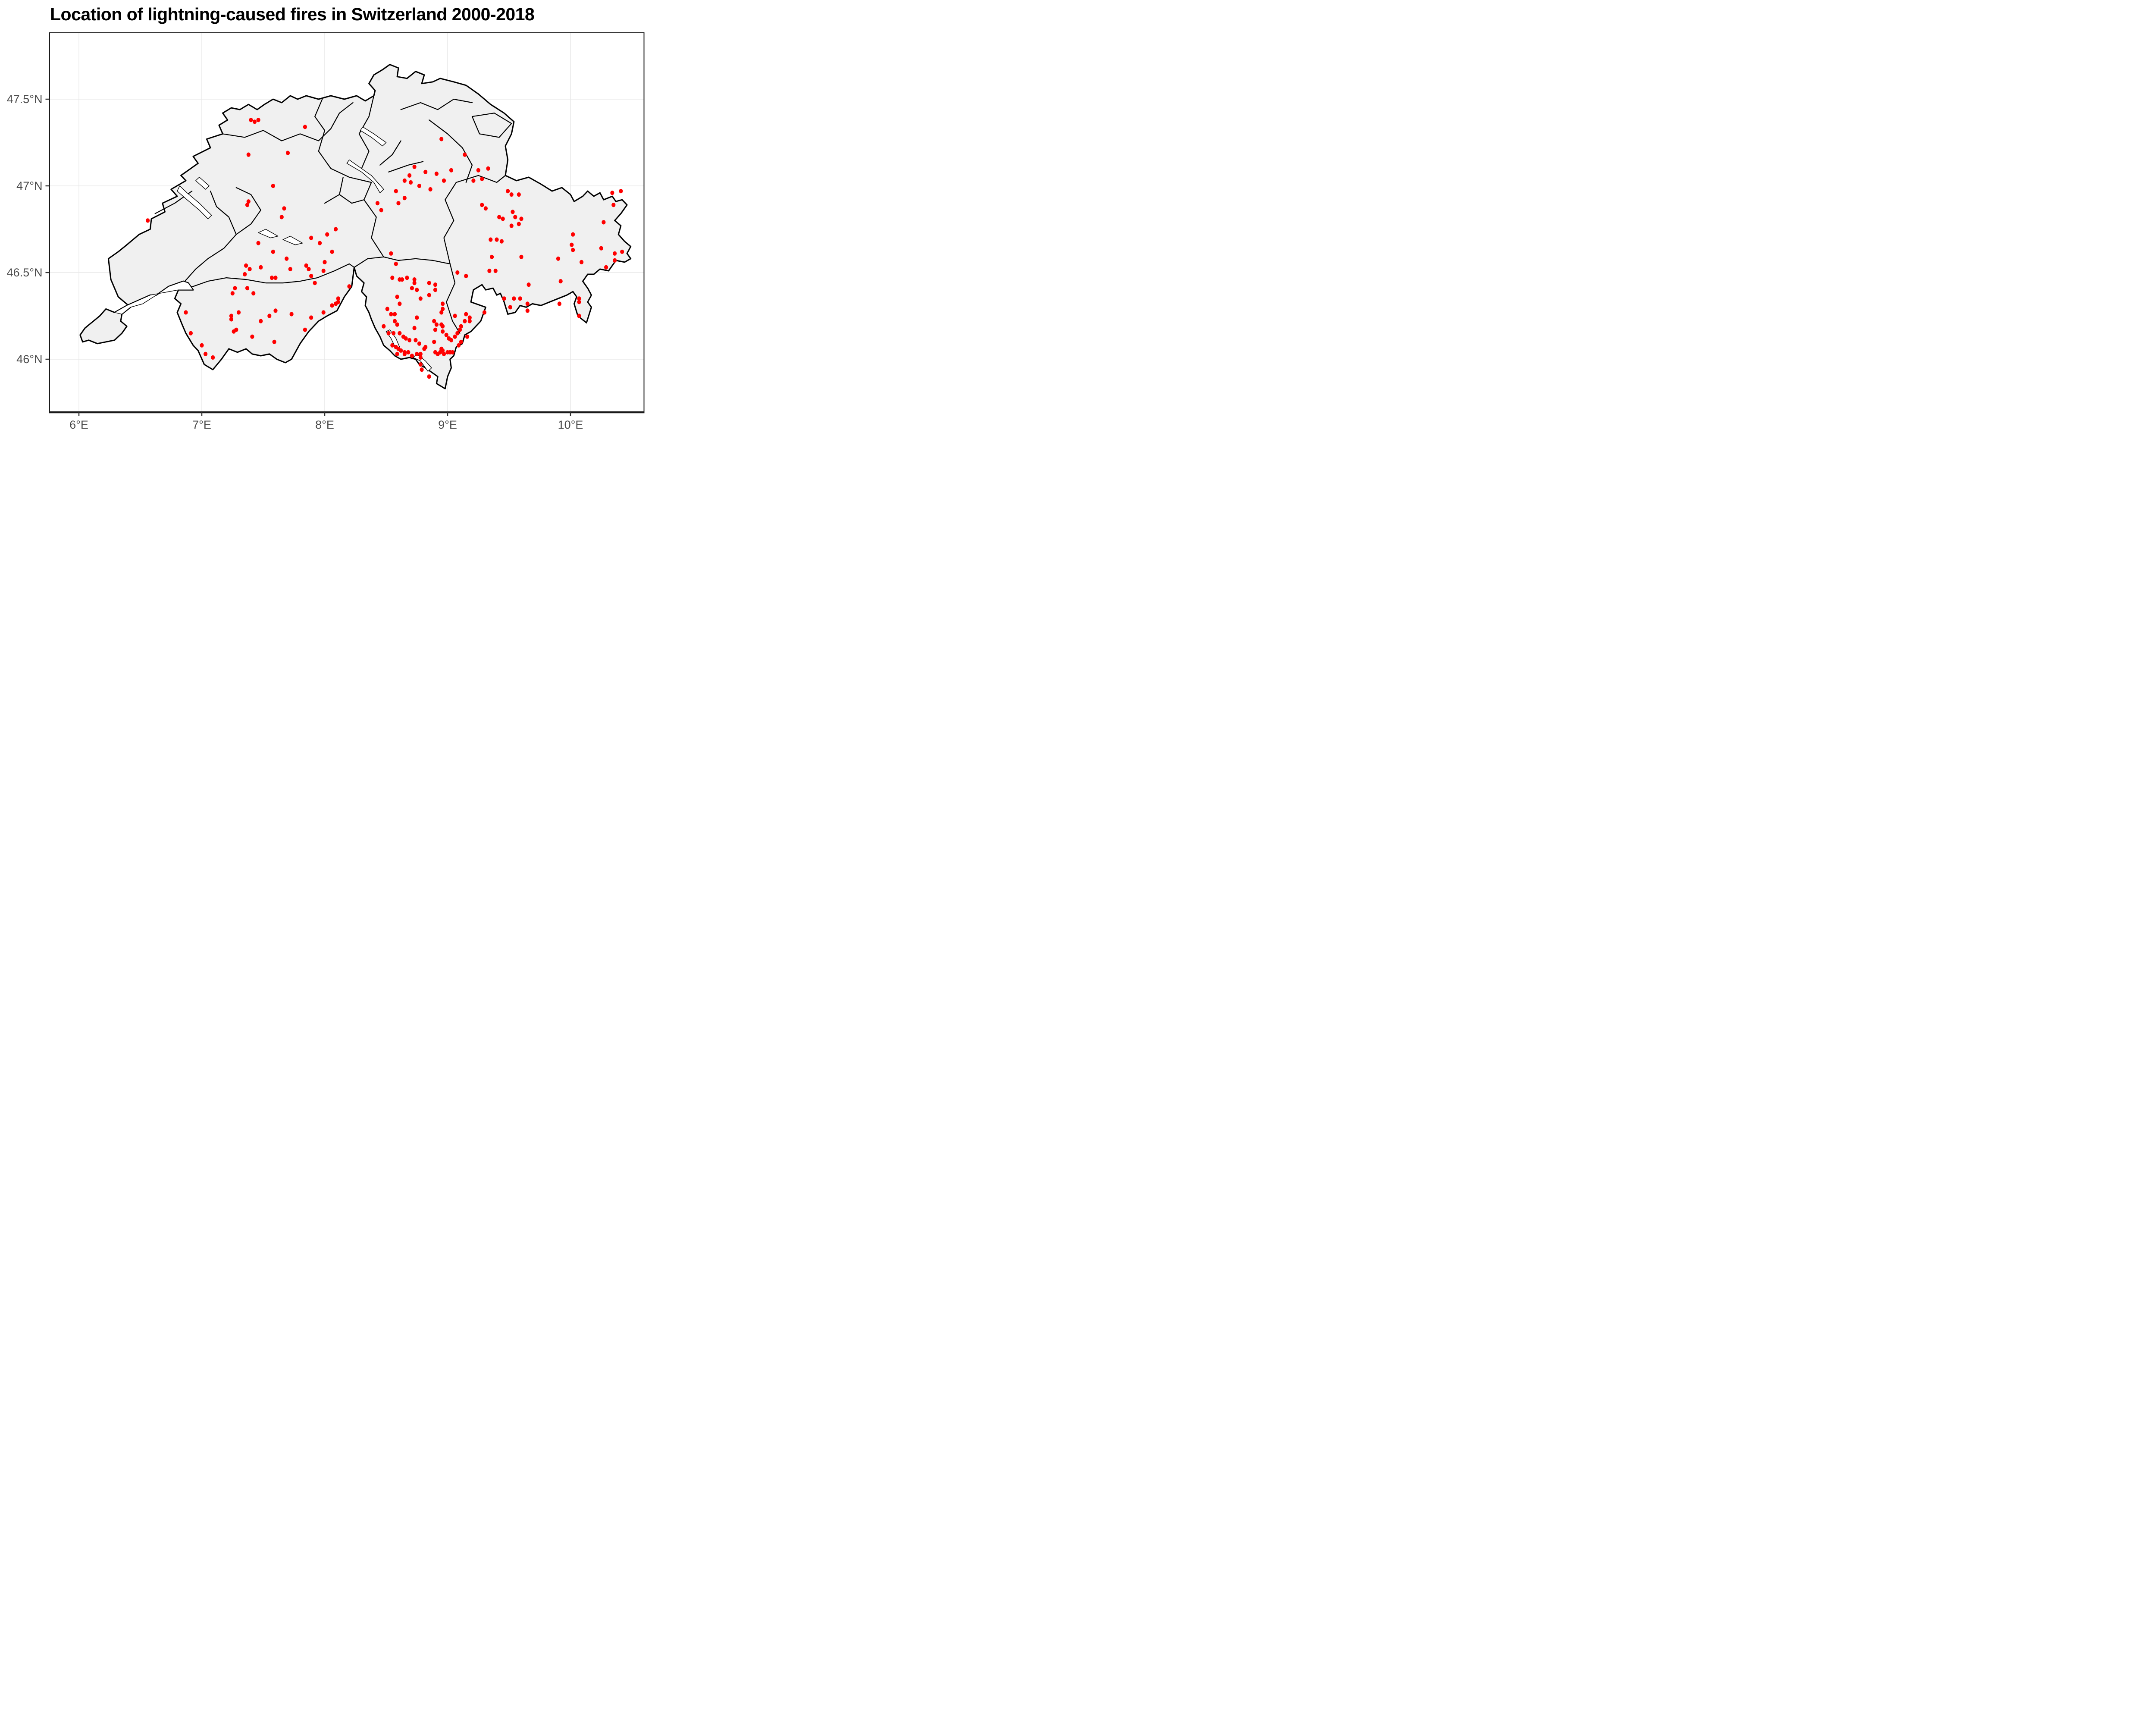 The height and width of the screenshot is (1725, 2156). I want to click on y-tick-label: 47.5°N, so click(25, 100).